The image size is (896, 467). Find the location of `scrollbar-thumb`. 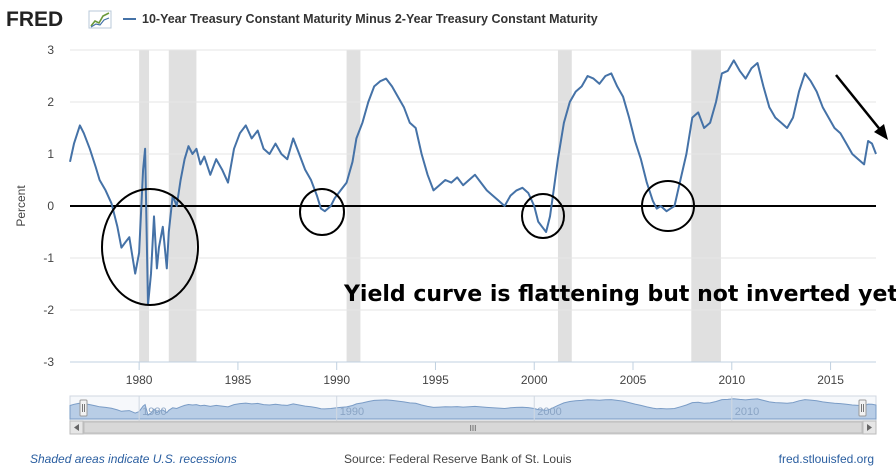

scrollbar-thumb is located at coordinates (473, 427).